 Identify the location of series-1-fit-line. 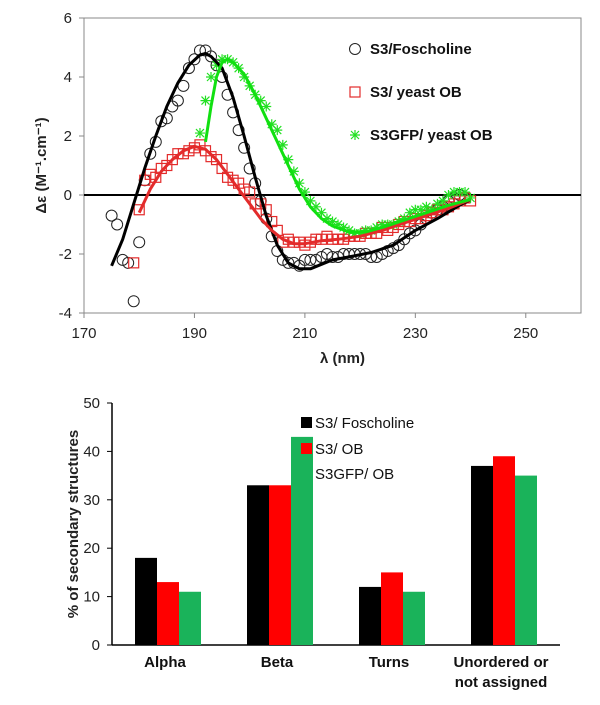
(304, 195).